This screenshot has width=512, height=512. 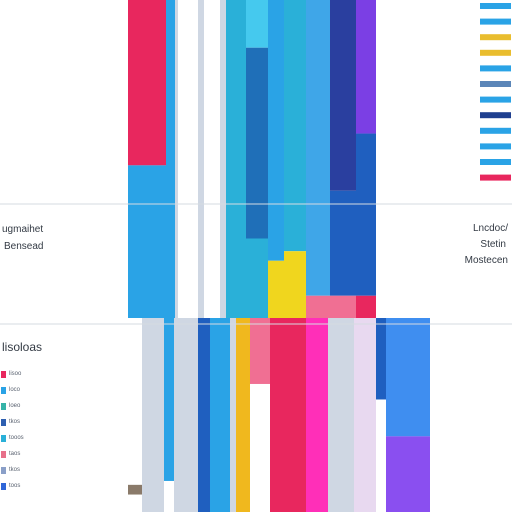 I want to click on legend-label: toos, so click(x=15, y=486).